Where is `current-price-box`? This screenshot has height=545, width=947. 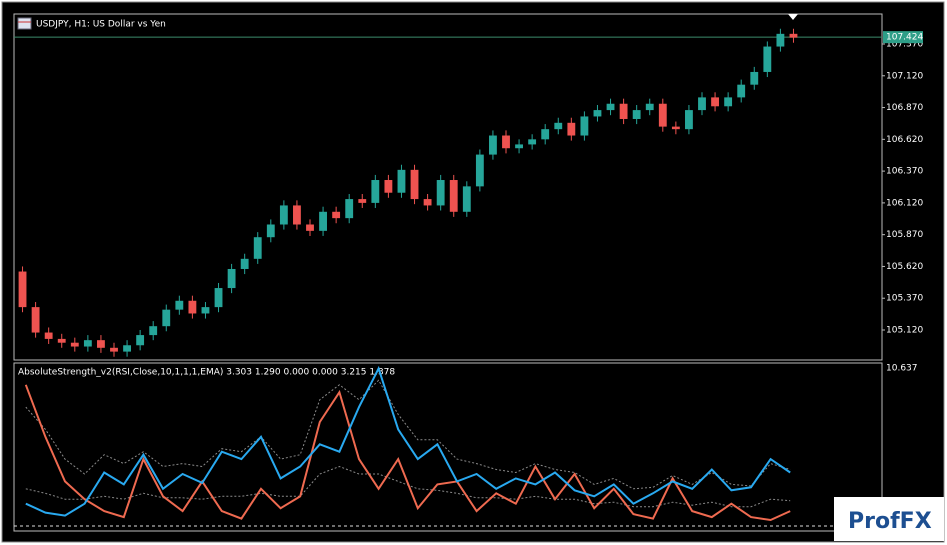
current-price-box is located at coordinates (903, 37).